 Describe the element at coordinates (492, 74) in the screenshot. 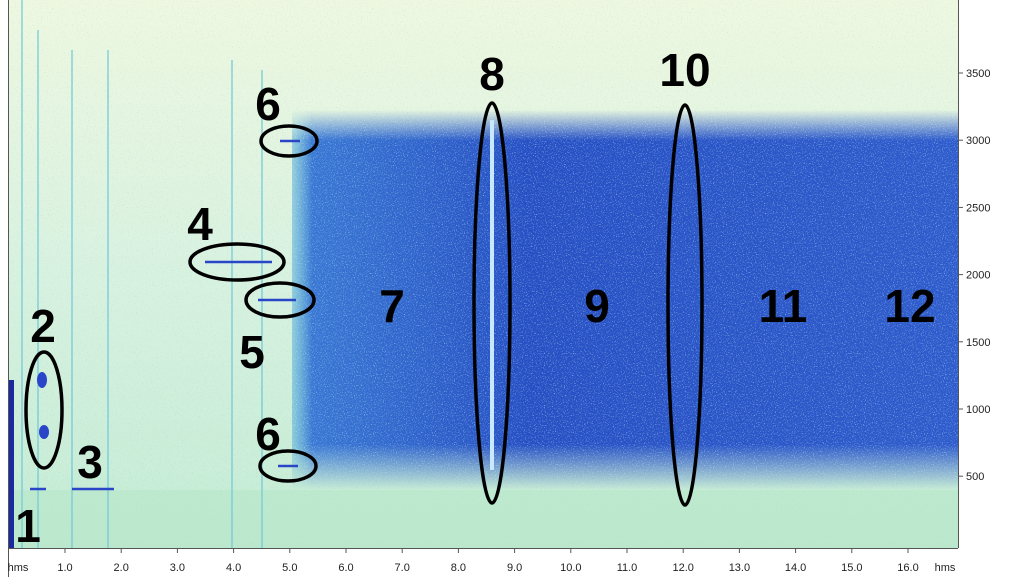

I see `annotation-label: 8` at that location.